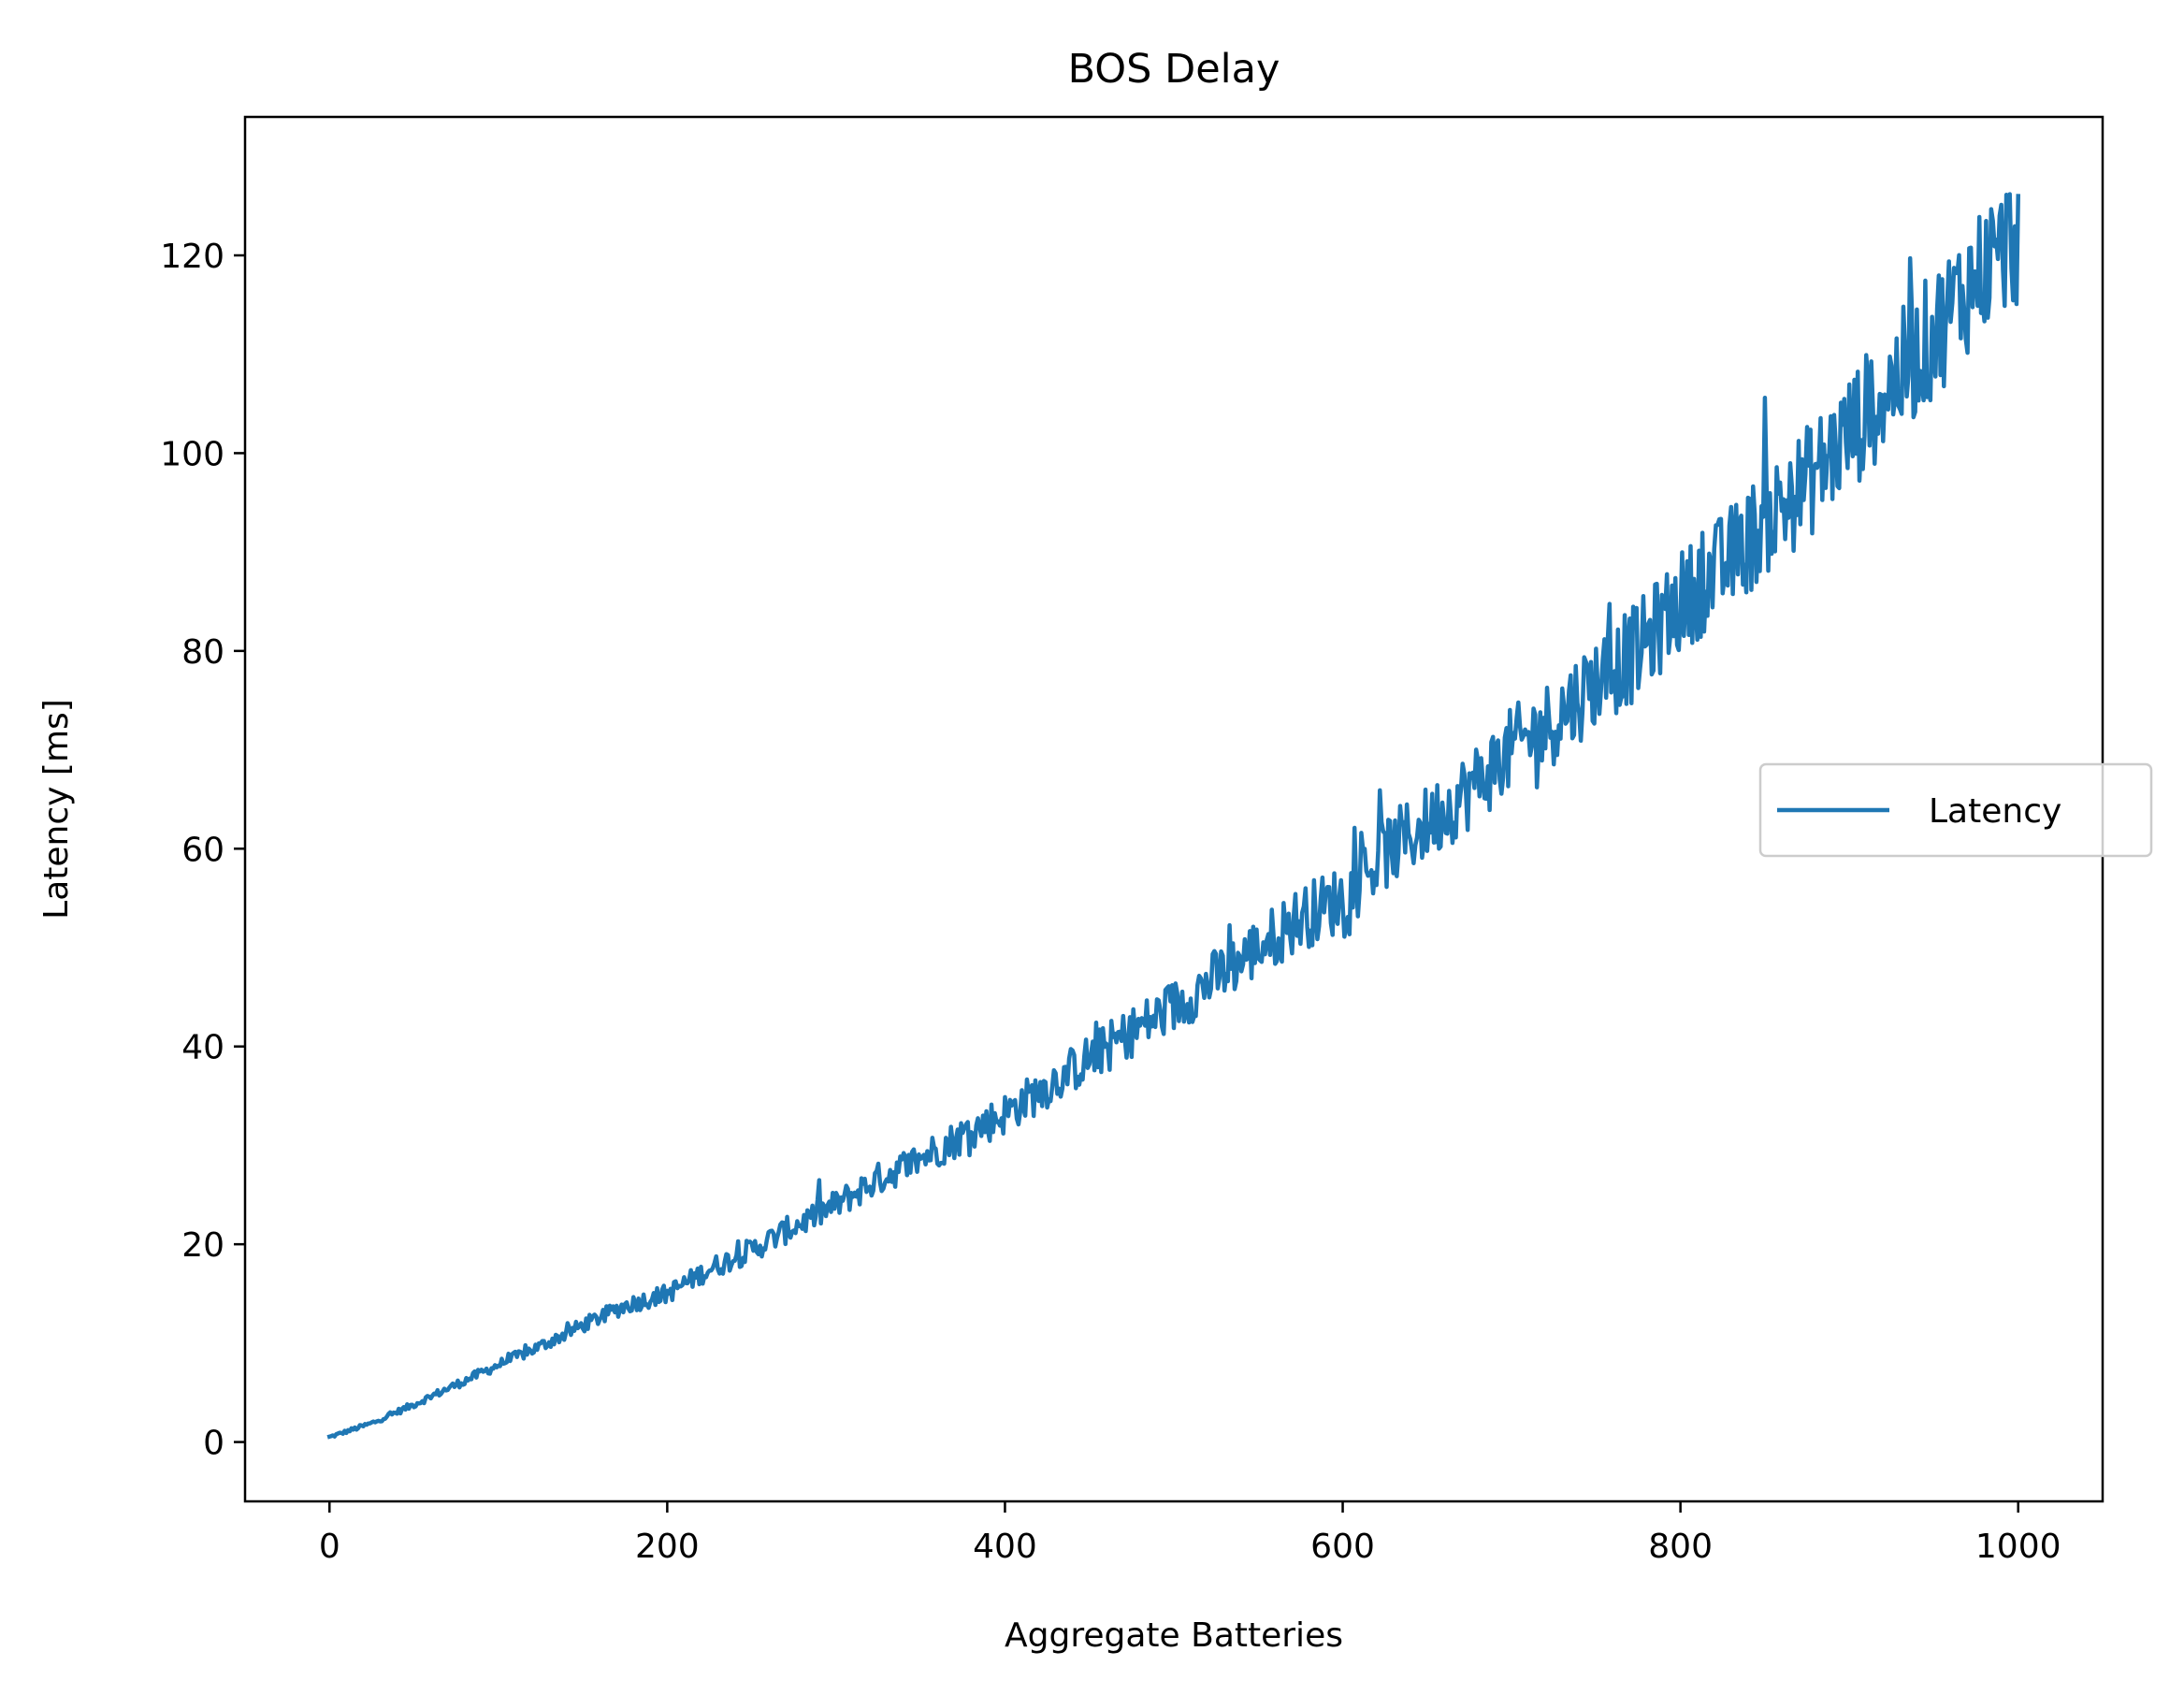 This screenshot has width=2184, height=1695. What do you see at coordinates (329, 1547) in the screenshot?
I see `x-tick-label: 0` at bounding box center [329, 1547].